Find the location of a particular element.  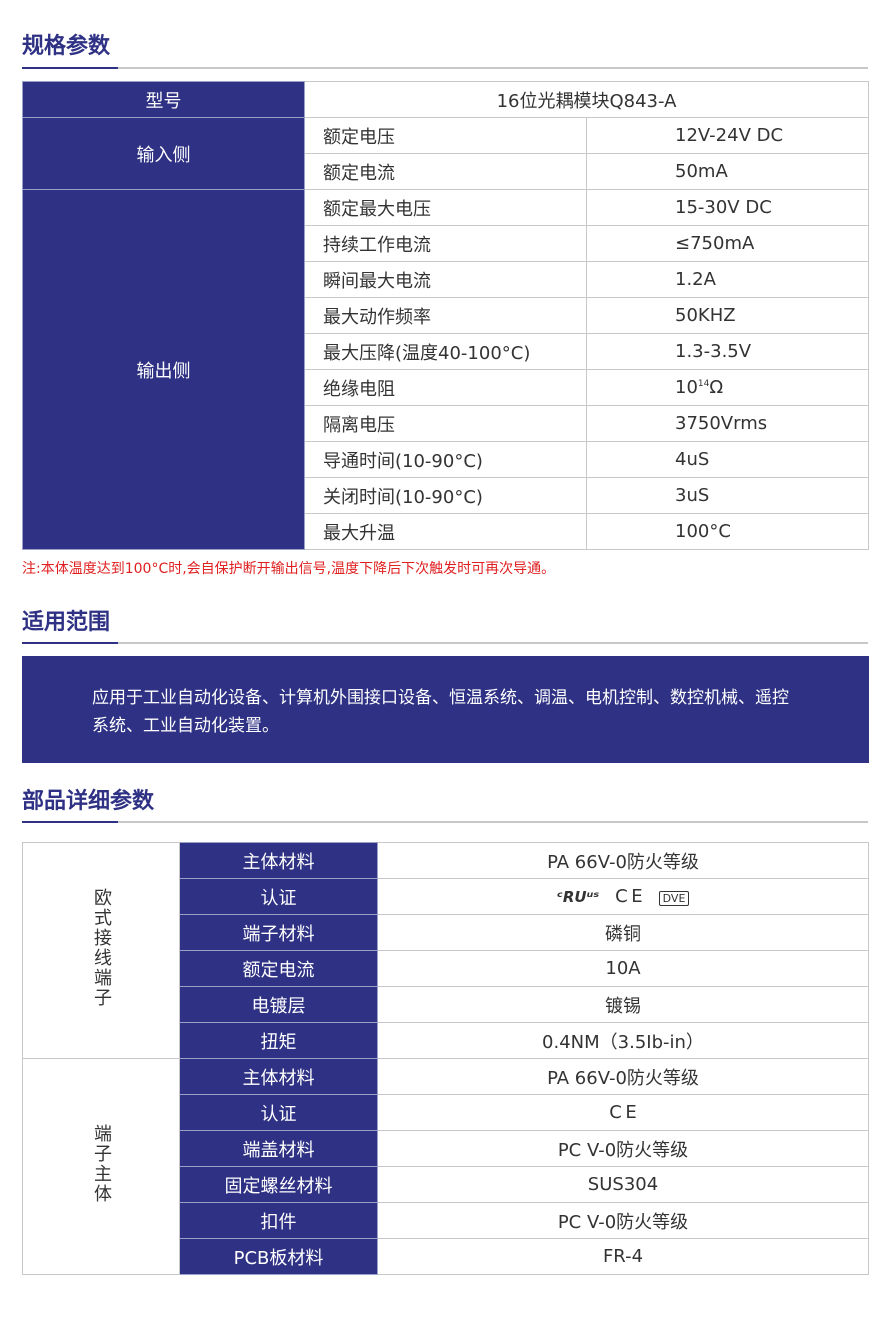

table-row: 型号 16位光耦模块Q843-A is located at coordinates (445, 99).